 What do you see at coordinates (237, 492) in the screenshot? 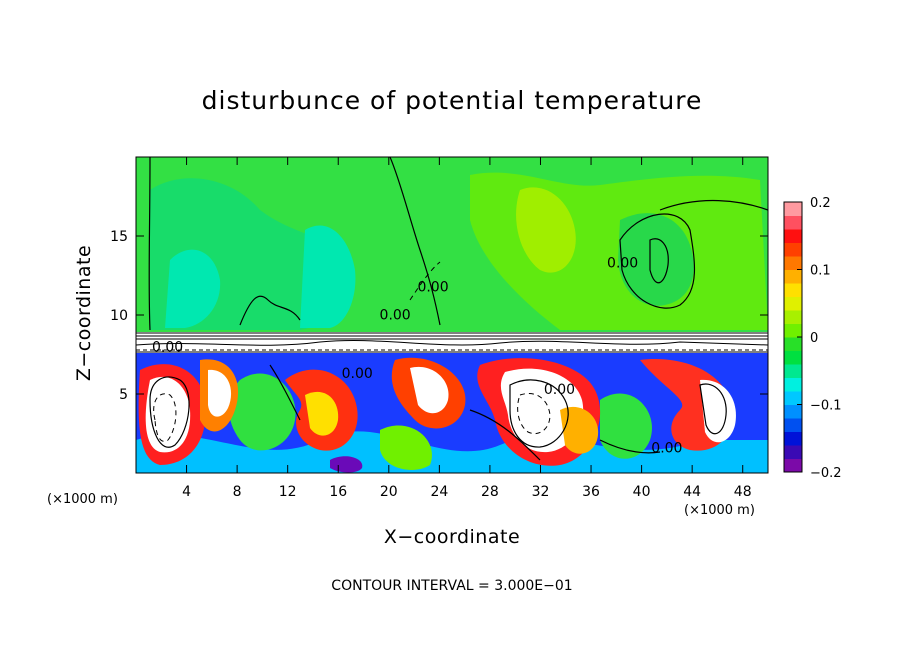
I see `x-tick-label: 8` at bounding box center [237, 492].